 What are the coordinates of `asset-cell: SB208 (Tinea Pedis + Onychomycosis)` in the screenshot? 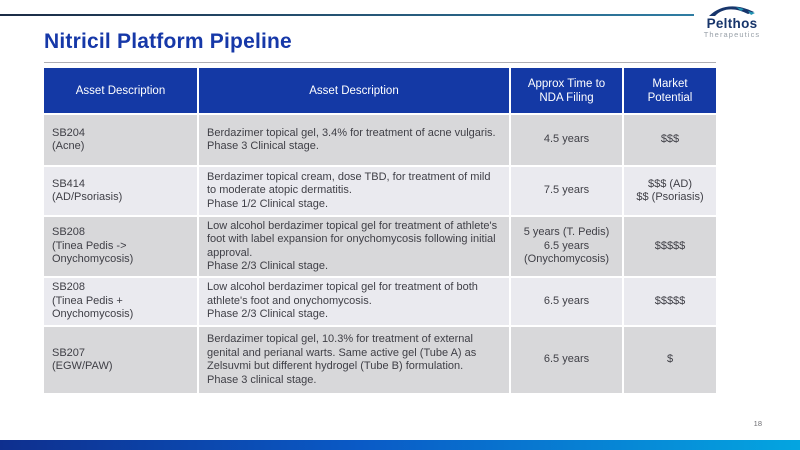 It's located at (121, 302).